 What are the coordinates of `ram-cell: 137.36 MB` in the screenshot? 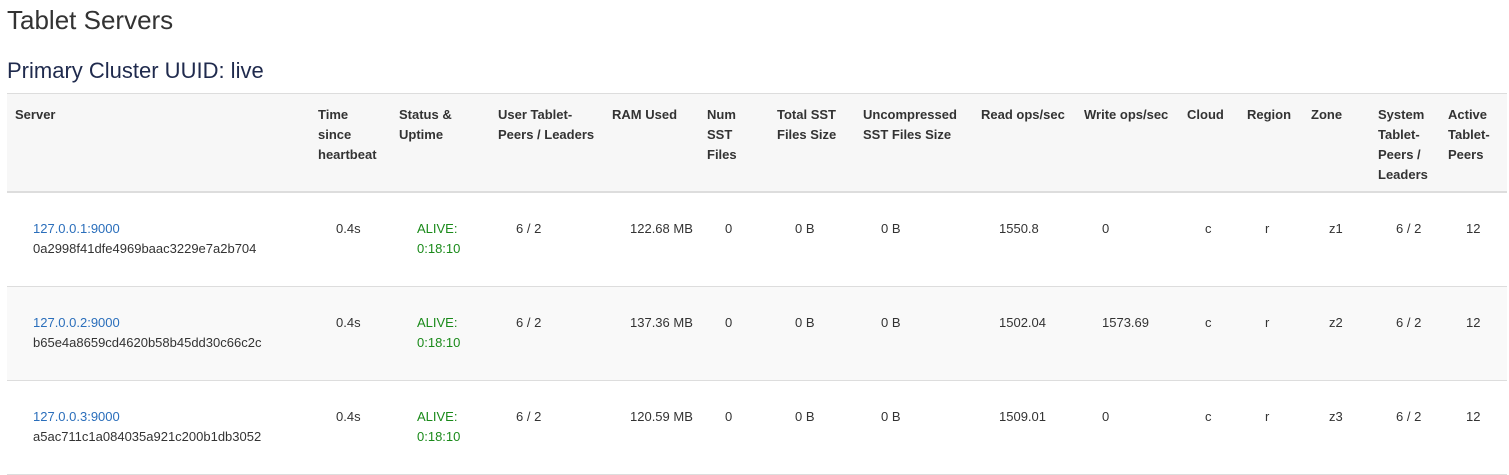 It's located at (651, 333).